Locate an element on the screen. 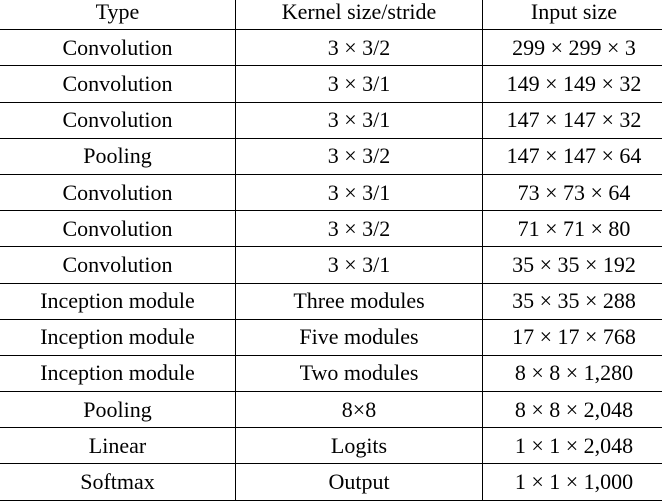 This screenshot has width=662, height=501. table-row: Convolution 3 × 3/2 71 × 71 × 80 is located at coordinates (331, 229).